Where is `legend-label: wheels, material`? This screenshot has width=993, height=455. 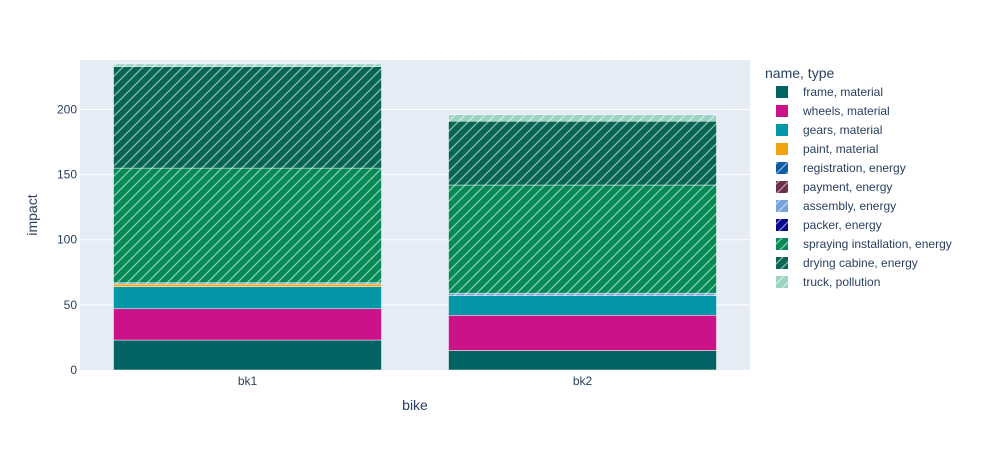 legend-label: wheels, material is located at coordinates (846, 111).